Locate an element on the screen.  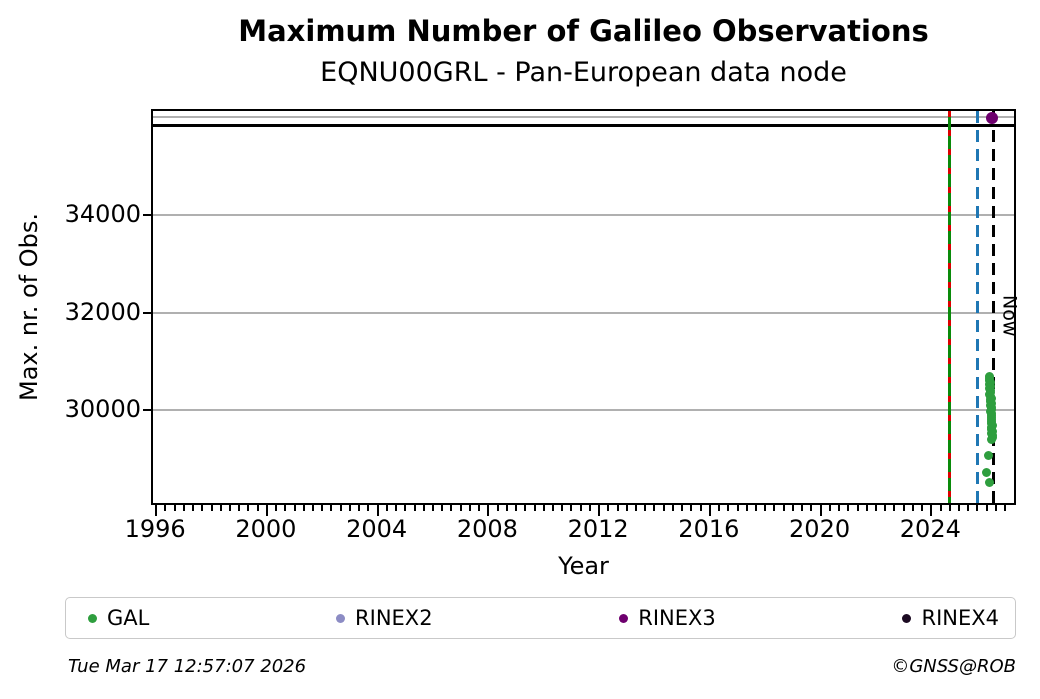
legend-item-rinex3: RINEX3 is located at coordinates (667, 618).